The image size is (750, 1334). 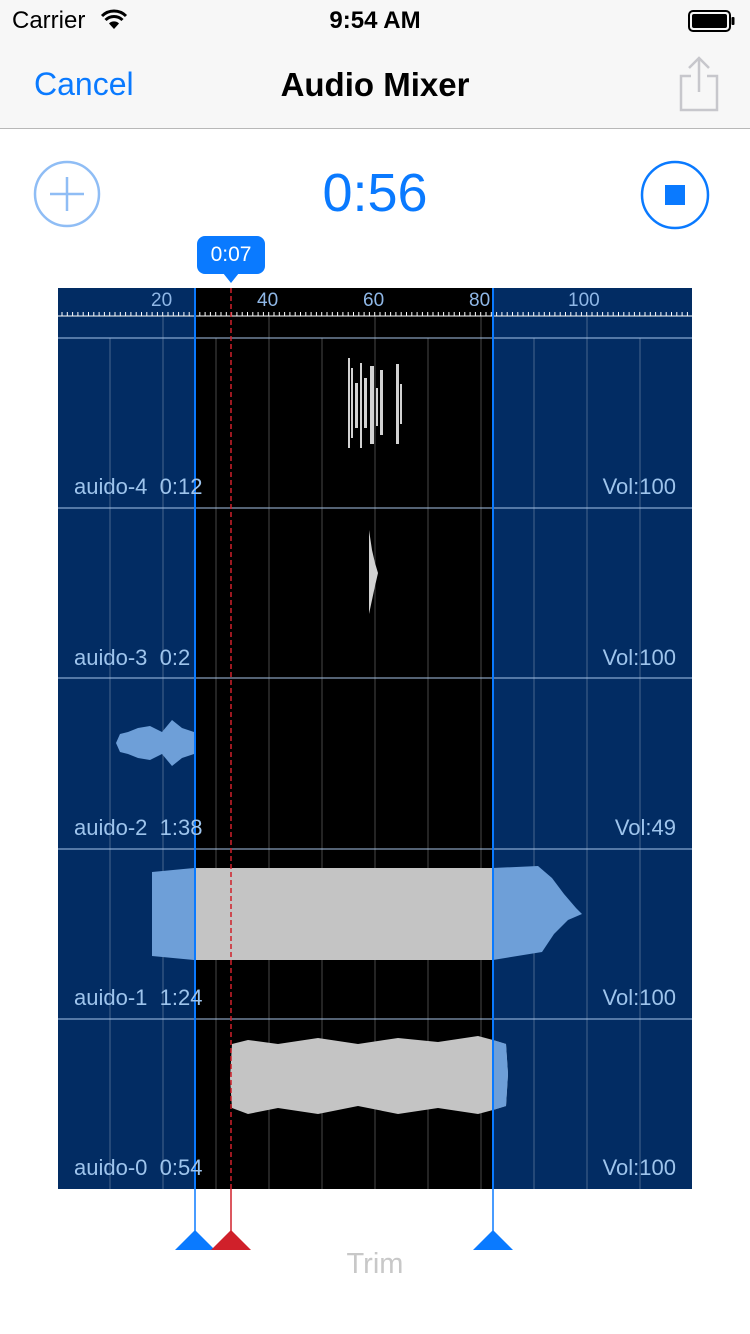 I want to click on ruler-label: 60, so click(x=374, y=300).